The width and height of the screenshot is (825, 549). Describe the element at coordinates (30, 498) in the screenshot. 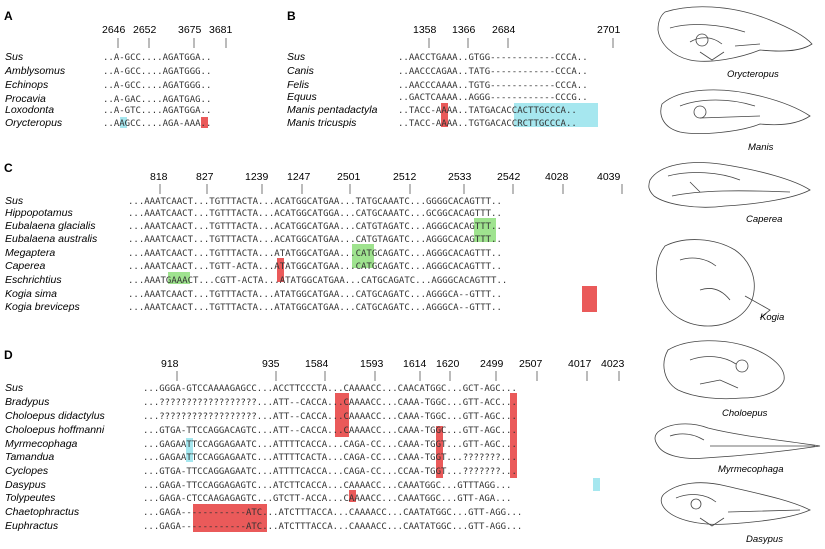

I see `taxon-label: Tolypeutes` at that location.